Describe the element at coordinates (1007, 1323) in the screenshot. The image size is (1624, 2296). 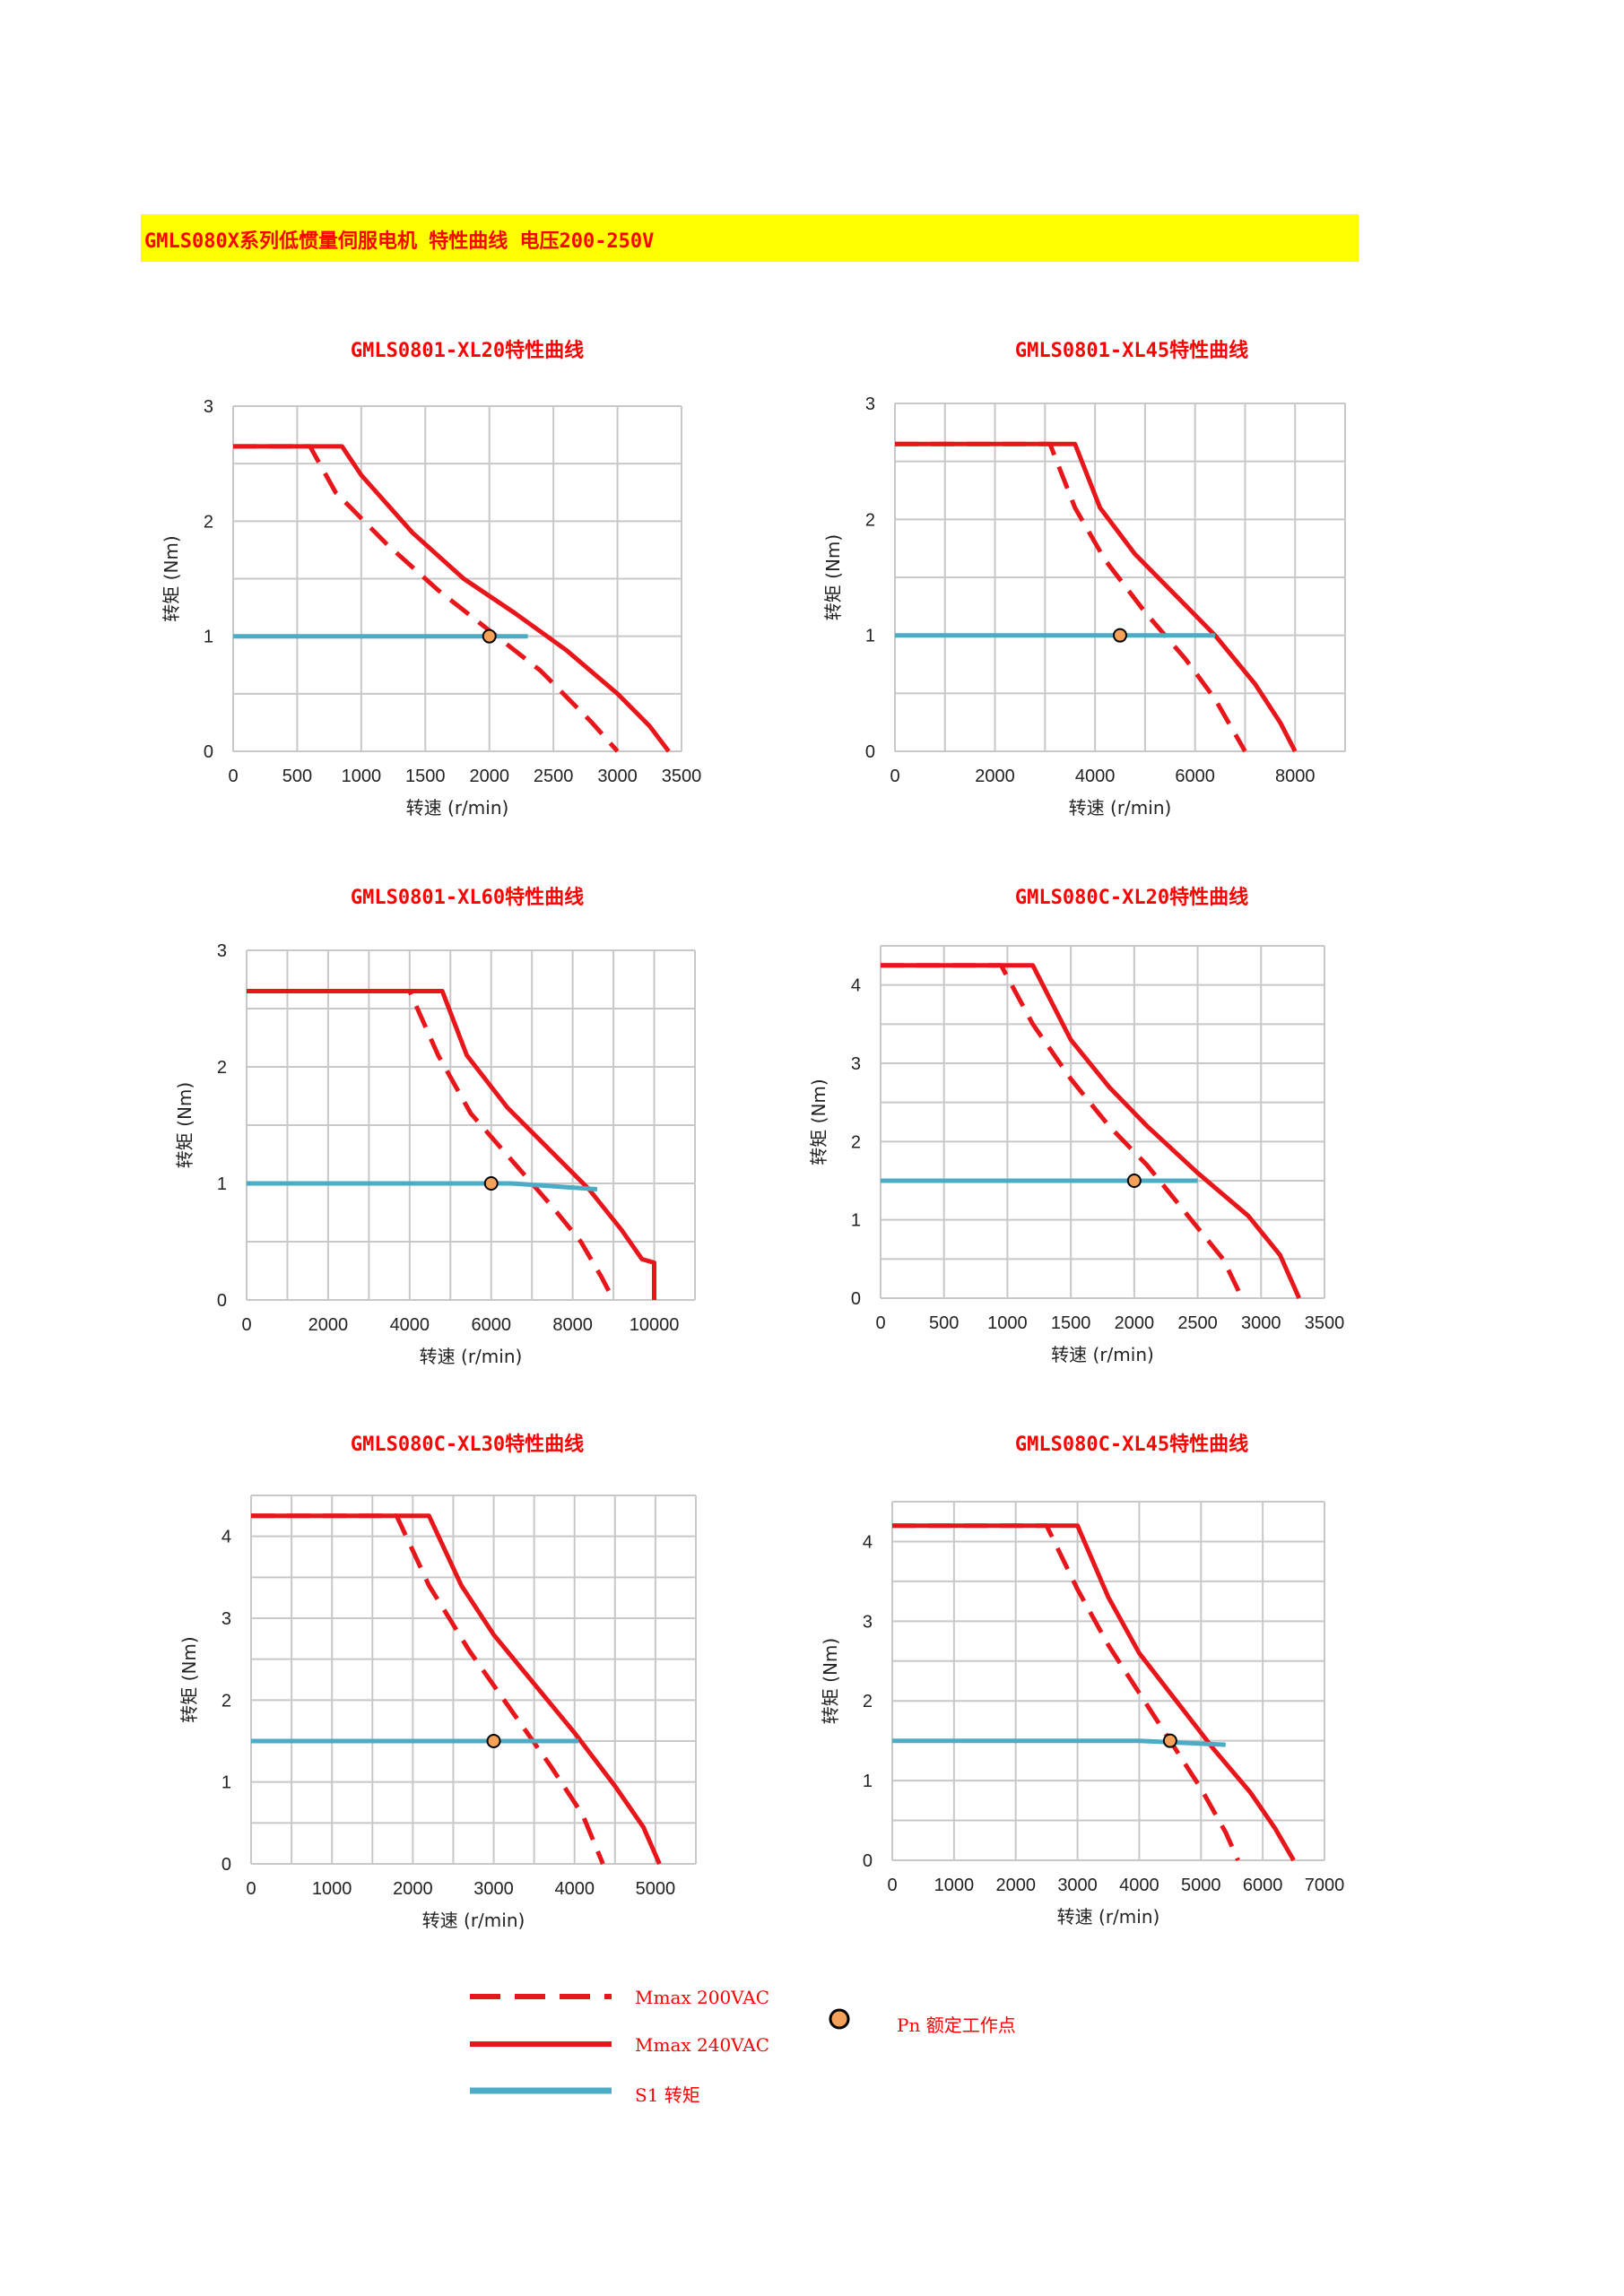
I see `x-tick-label: 1000` at that location.